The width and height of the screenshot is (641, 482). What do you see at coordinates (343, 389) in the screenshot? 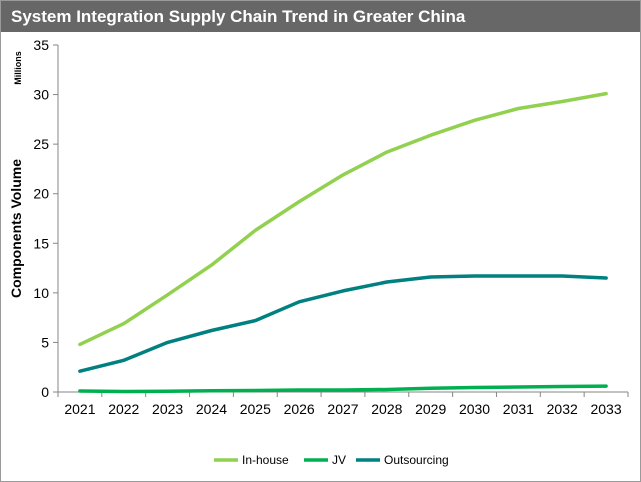
I see `series-line-jv` at bounding box center [343, 389].